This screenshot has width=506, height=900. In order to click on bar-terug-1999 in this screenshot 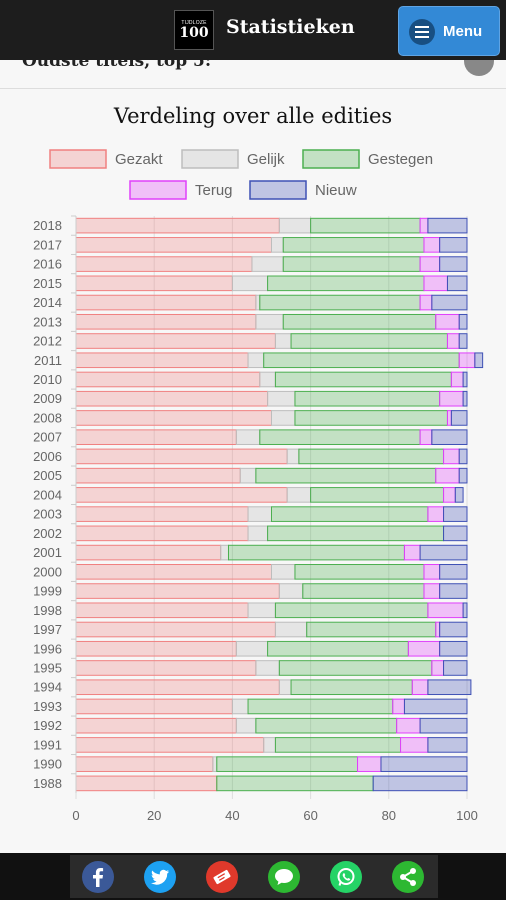, I will do `click(432, 591)`.